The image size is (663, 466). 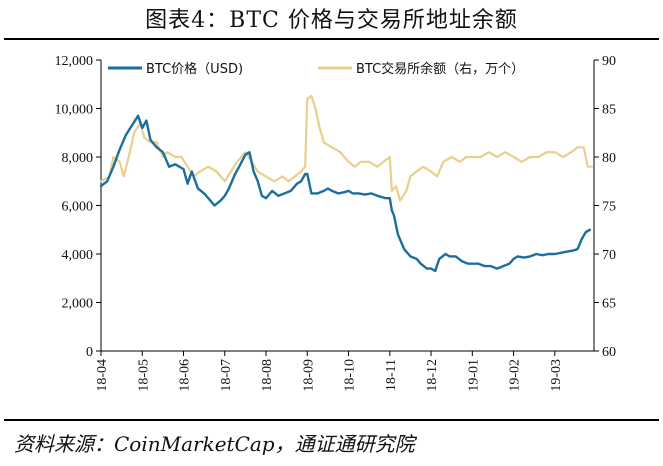 I want to click on x-tick-label: 19-02, so click(x=515, y=375).